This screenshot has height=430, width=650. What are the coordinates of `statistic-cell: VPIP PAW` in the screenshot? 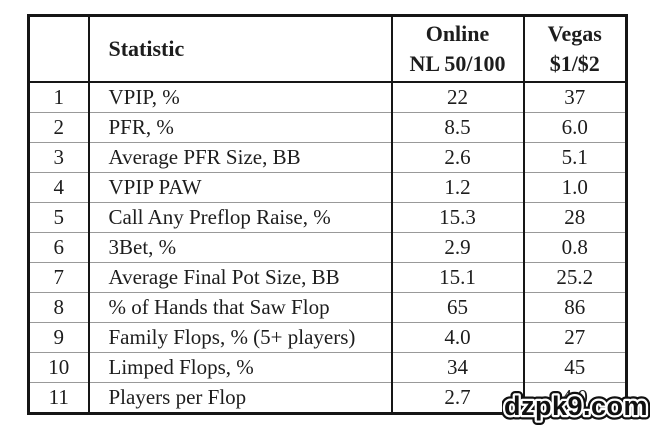 It's located at (240, 187).